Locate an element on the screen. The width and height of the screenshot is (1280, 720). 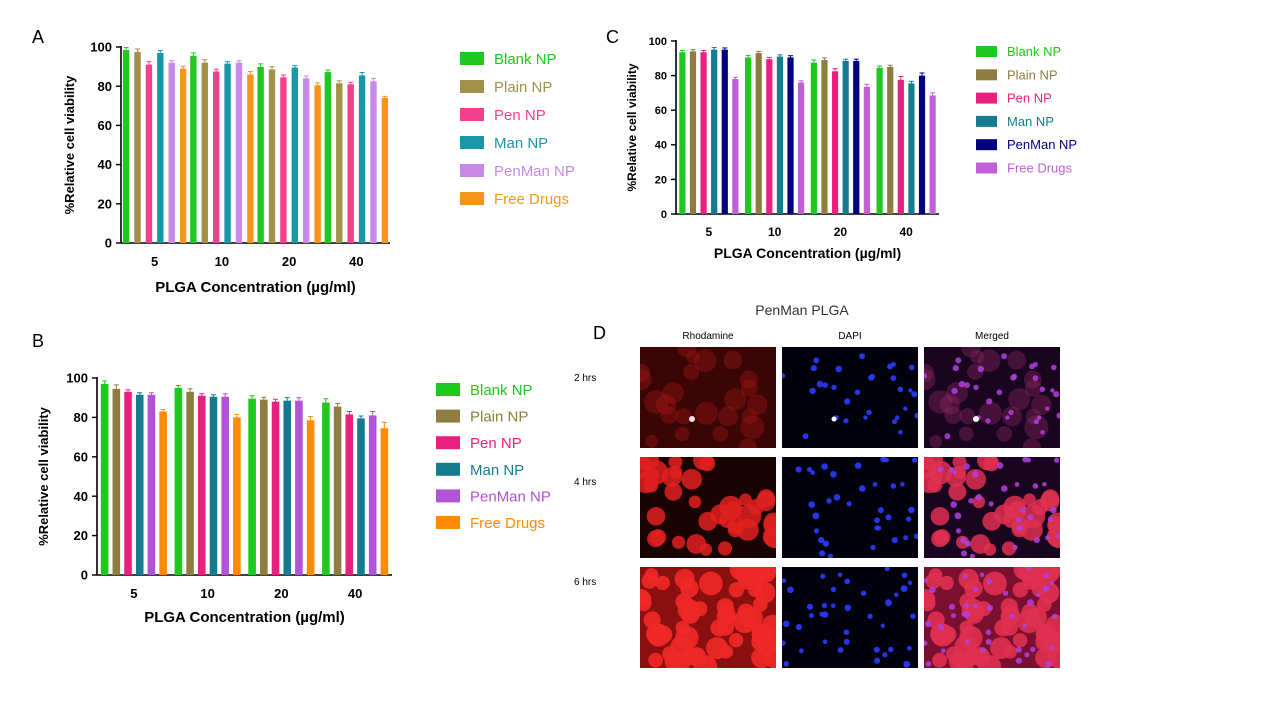
legend-label: Blank NP is located at coordinates (1034, 51).